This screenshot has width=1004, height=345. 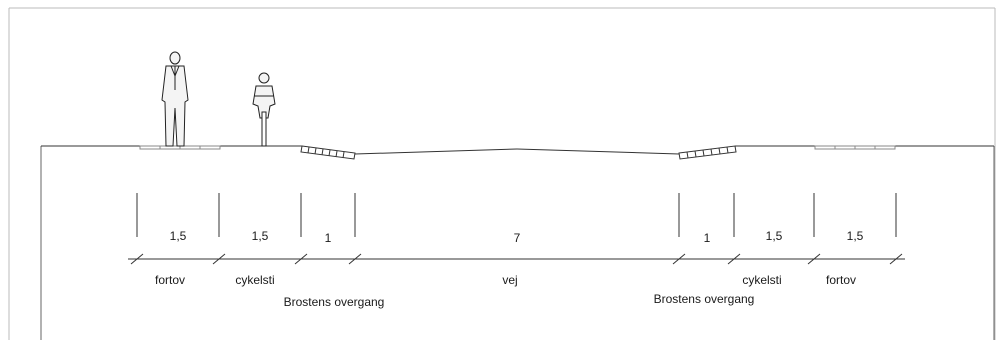 What do you see at coordinates (328, 152) in the screenshot?
I see `paving-left` at bounding box center [328, 152].